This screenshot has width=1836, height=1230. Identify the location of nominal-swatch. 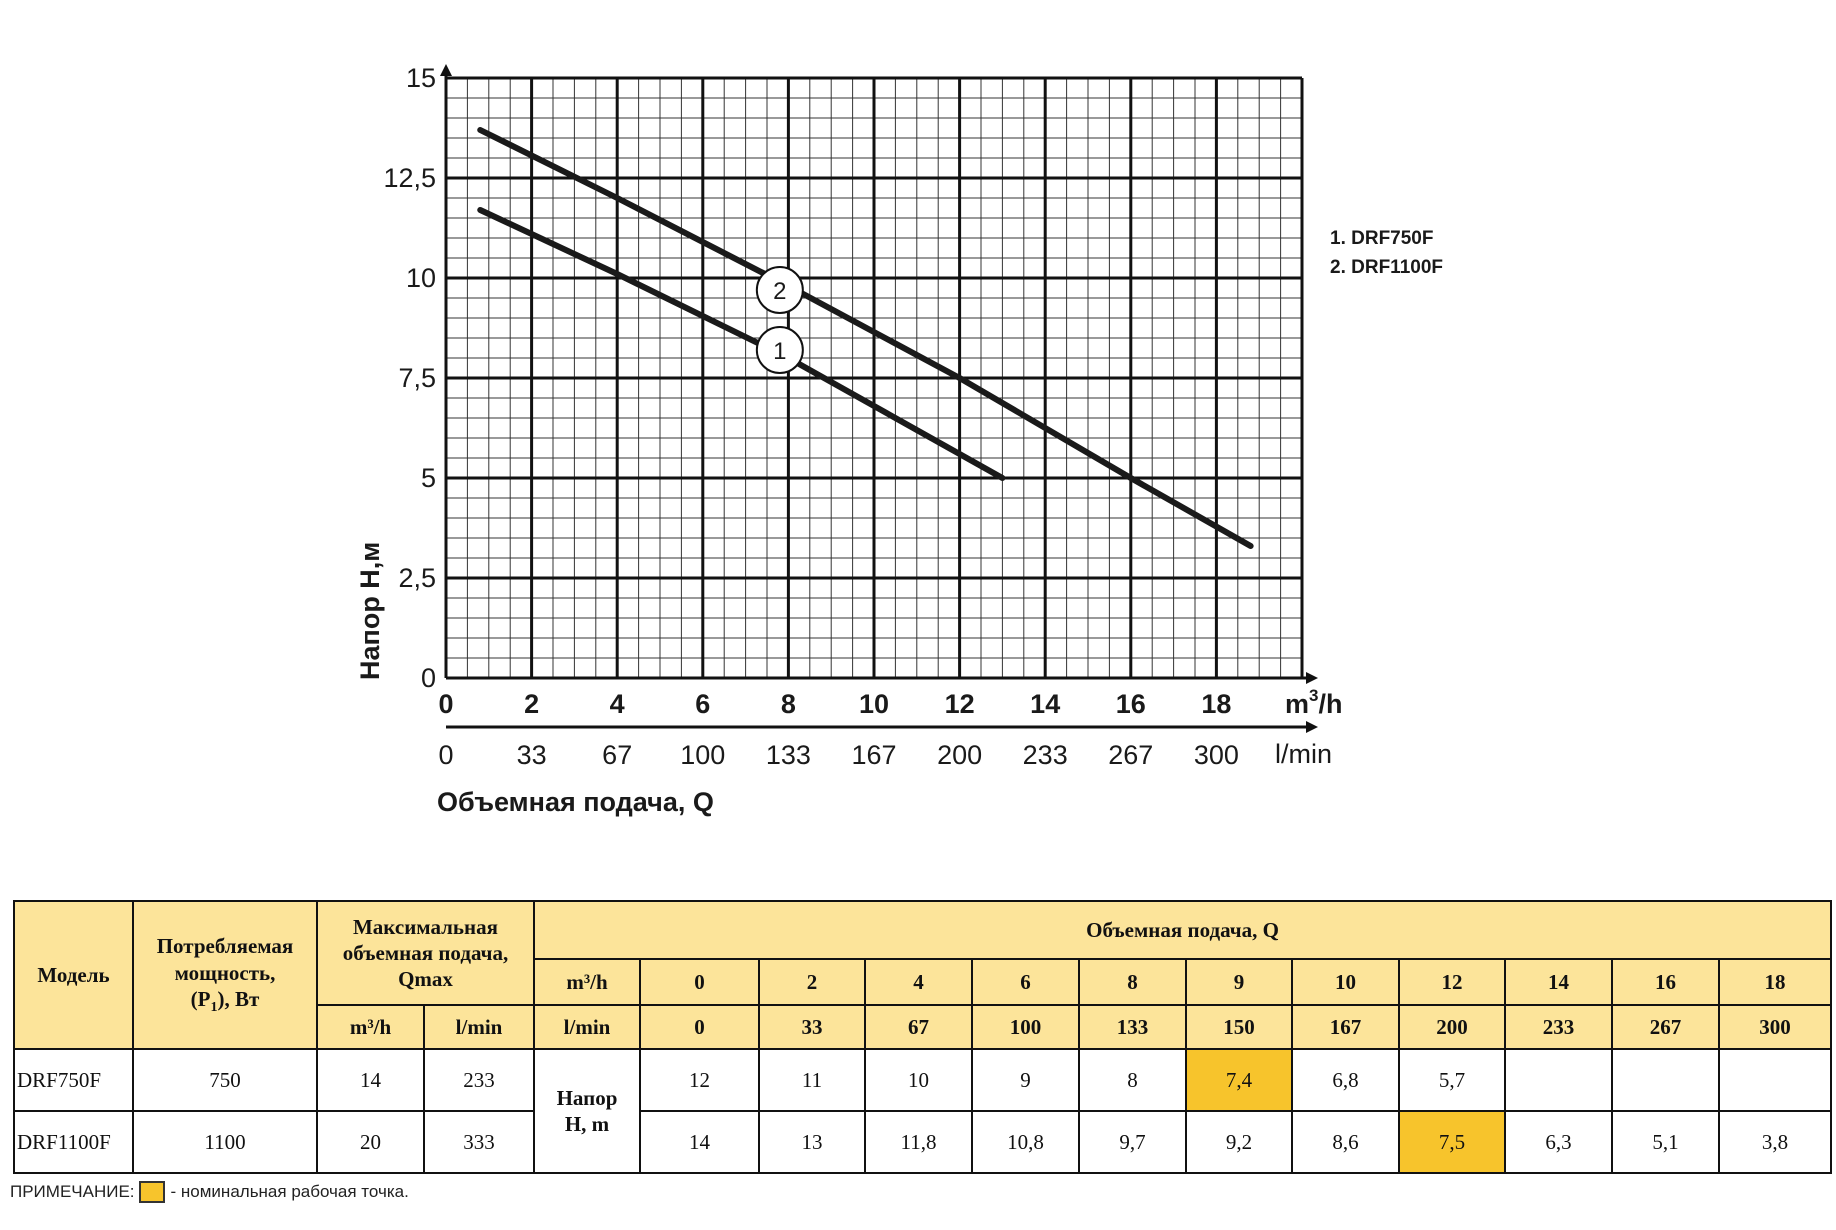
(151, 1192).